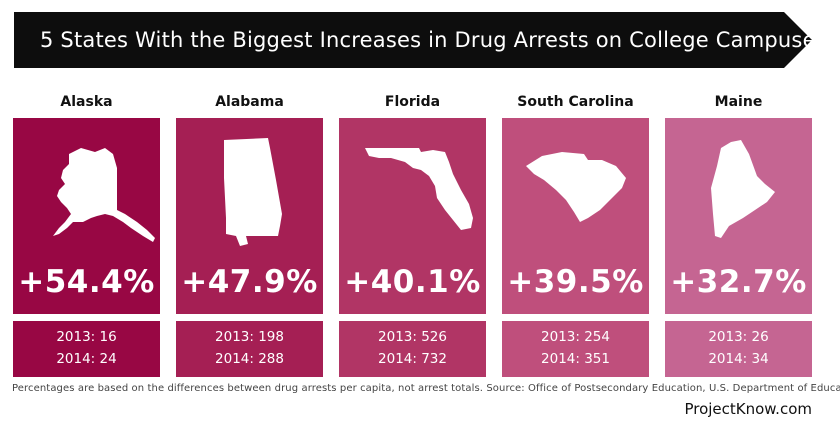 This screenshot has height=427, width=840. Describe the element at coordinates (575, 102) in the screenshot. I see `state-name: South Carolina` at that location.